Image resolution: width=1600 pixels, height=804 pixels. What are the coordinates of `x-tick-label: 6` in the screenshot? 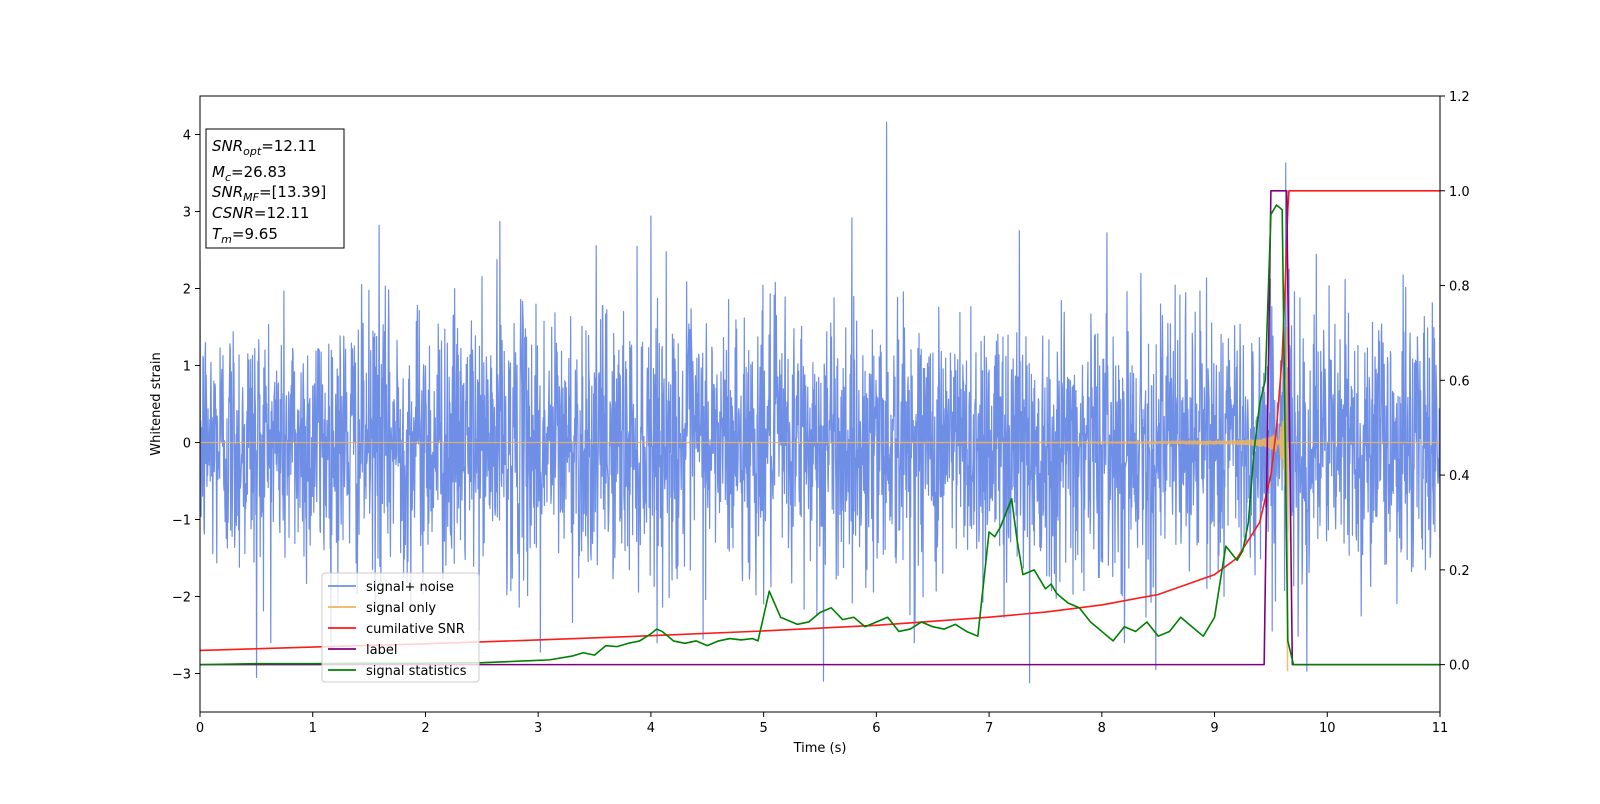 It's located at (876, 728).